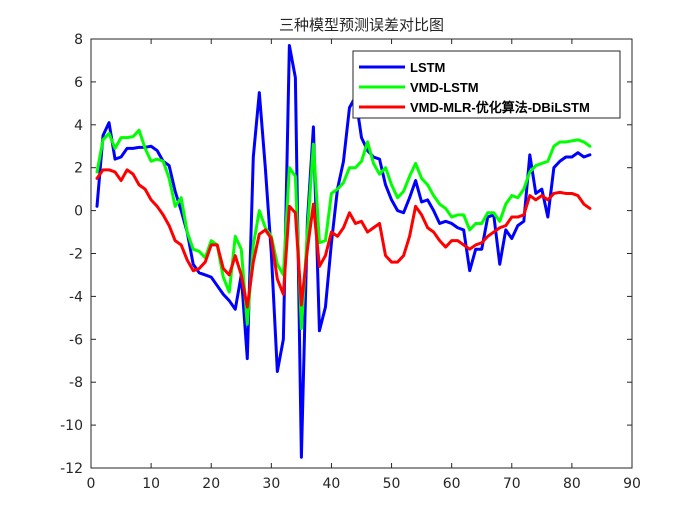  I want to click on x-tick-label: 80, so click(572, 484).